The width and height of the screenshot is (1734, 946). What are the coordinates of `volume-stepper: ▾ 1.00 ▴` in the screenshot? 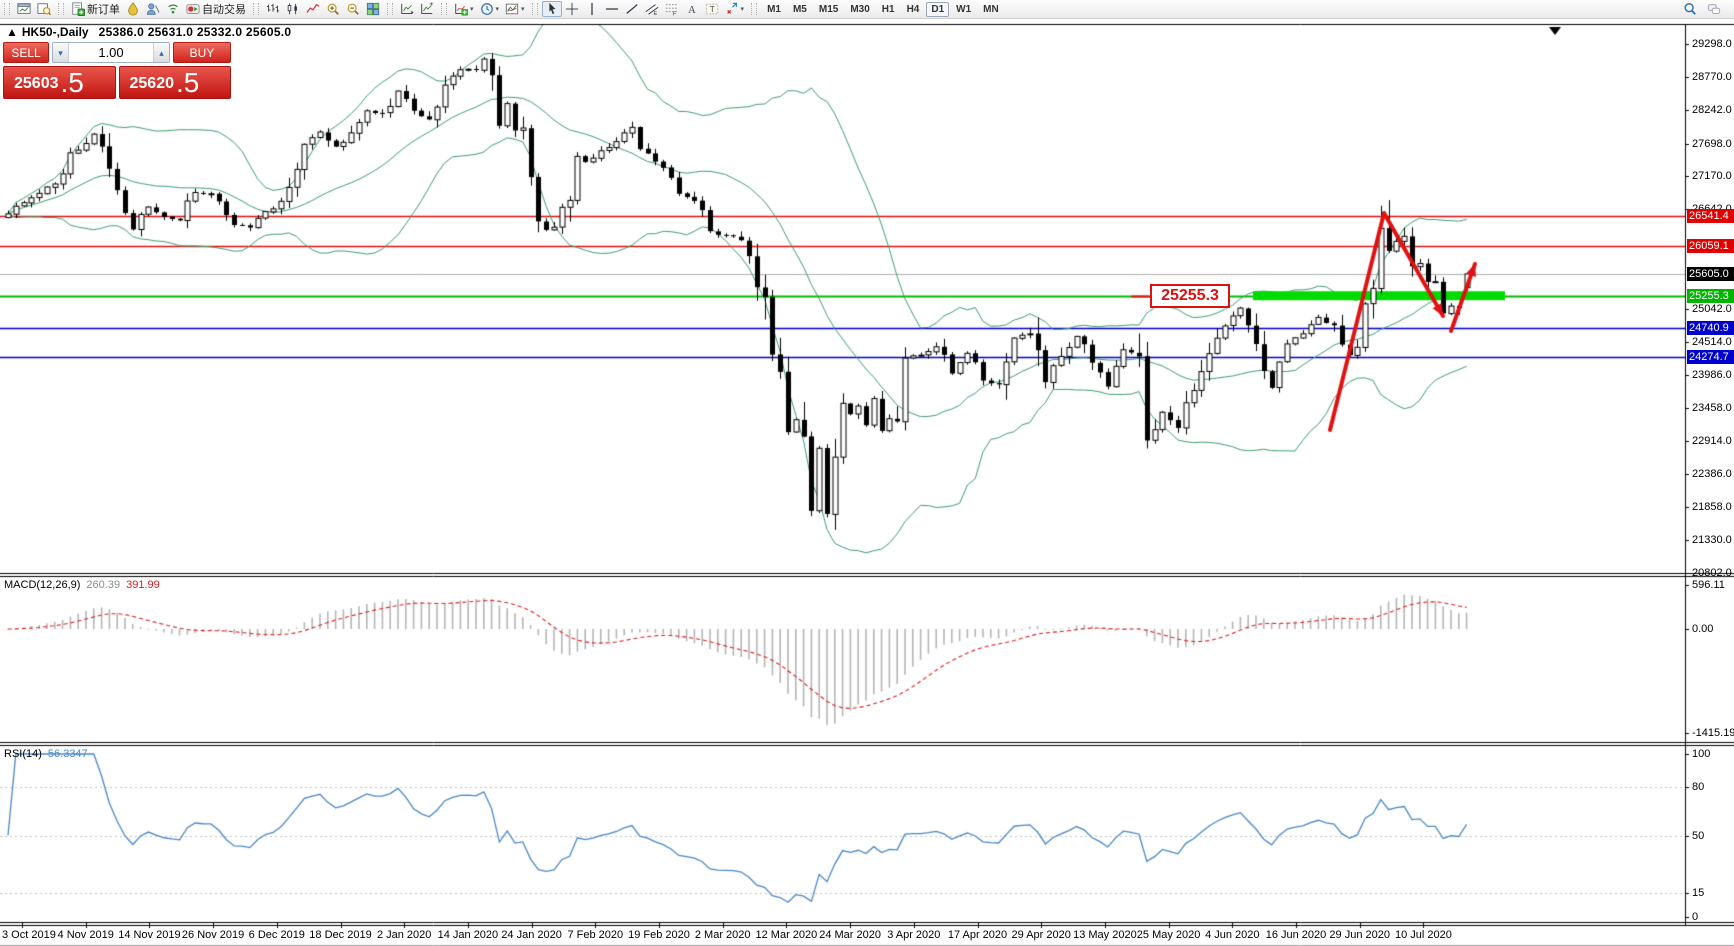 It's located at (111, 52).